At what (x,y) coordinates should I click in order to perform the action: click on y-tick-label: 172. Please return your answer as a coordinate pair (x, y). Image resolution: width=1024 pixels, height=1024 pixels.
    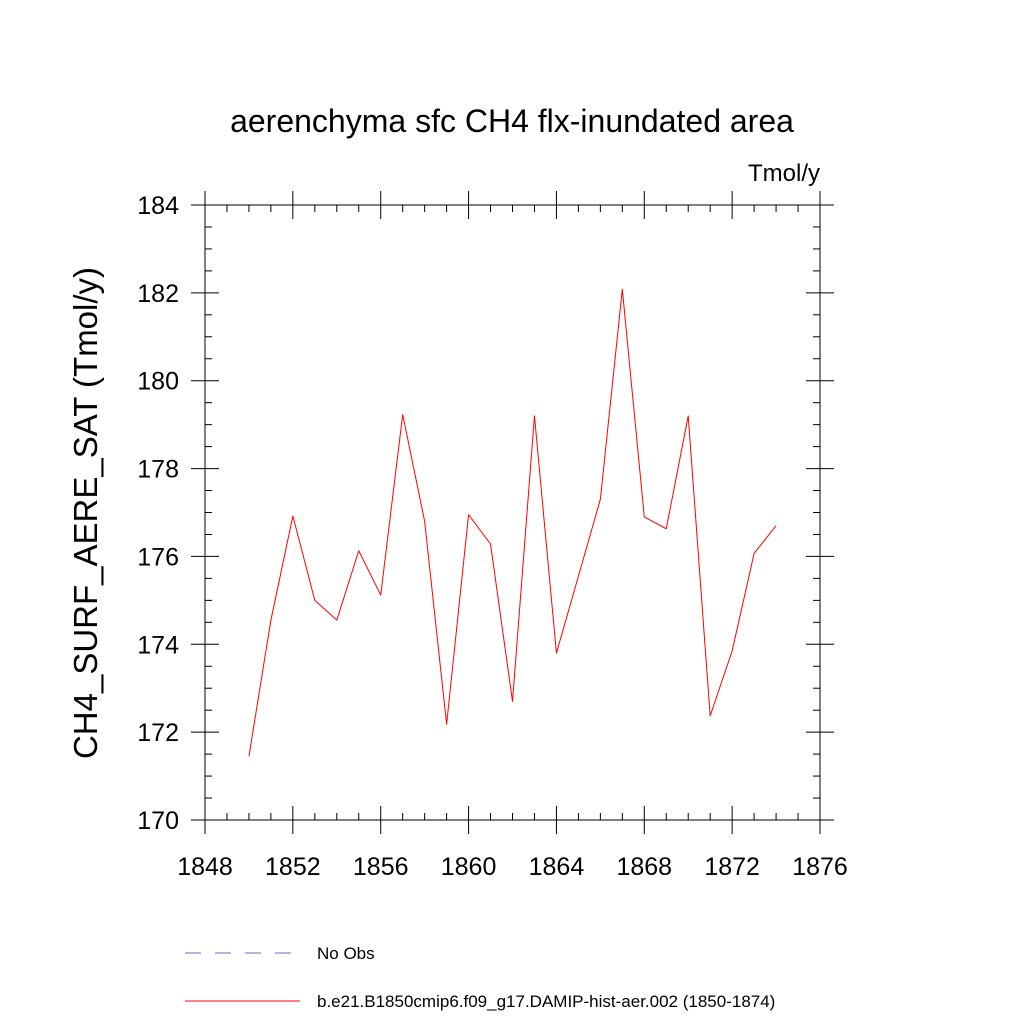
    Looking at the image, I should click on (158, 733).